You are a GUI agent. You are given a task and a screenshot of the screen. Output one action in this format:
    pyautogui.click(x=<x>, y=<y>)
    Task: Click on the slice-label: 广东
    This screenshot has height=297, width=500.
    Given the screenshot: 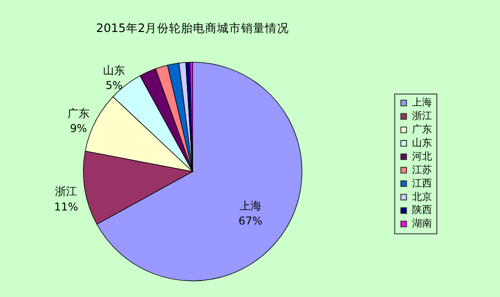 What is the action you would take?
    pyautogui.click(x=78, y=113)
    